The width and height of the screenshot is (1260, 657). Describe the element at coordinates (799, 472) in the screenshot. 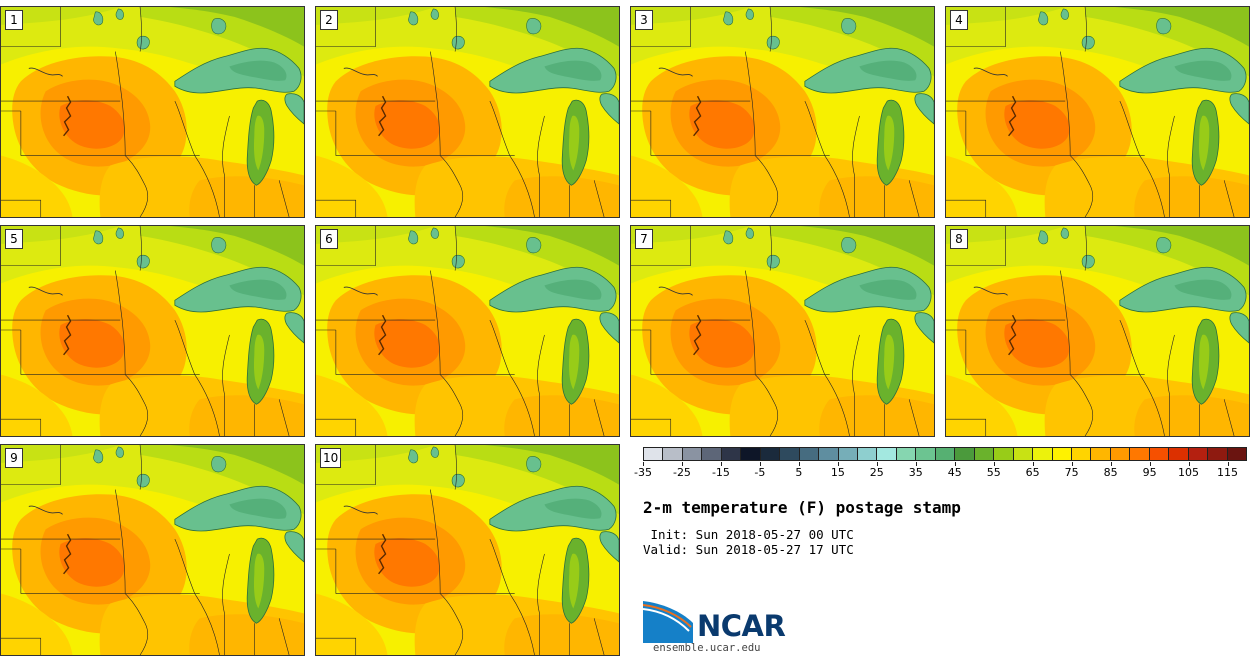

I see `colorbar-tick-label: 5` at that location.